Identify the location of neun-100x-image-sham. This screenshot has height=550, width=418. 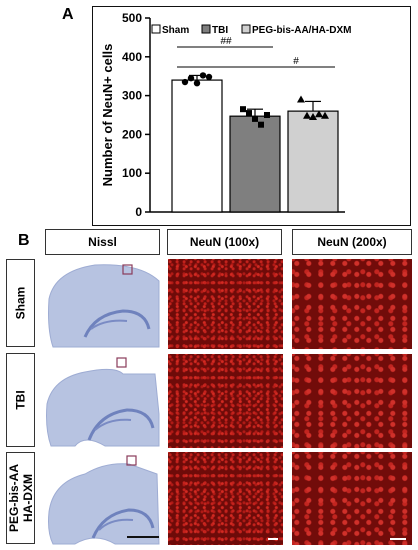
(225, 304).